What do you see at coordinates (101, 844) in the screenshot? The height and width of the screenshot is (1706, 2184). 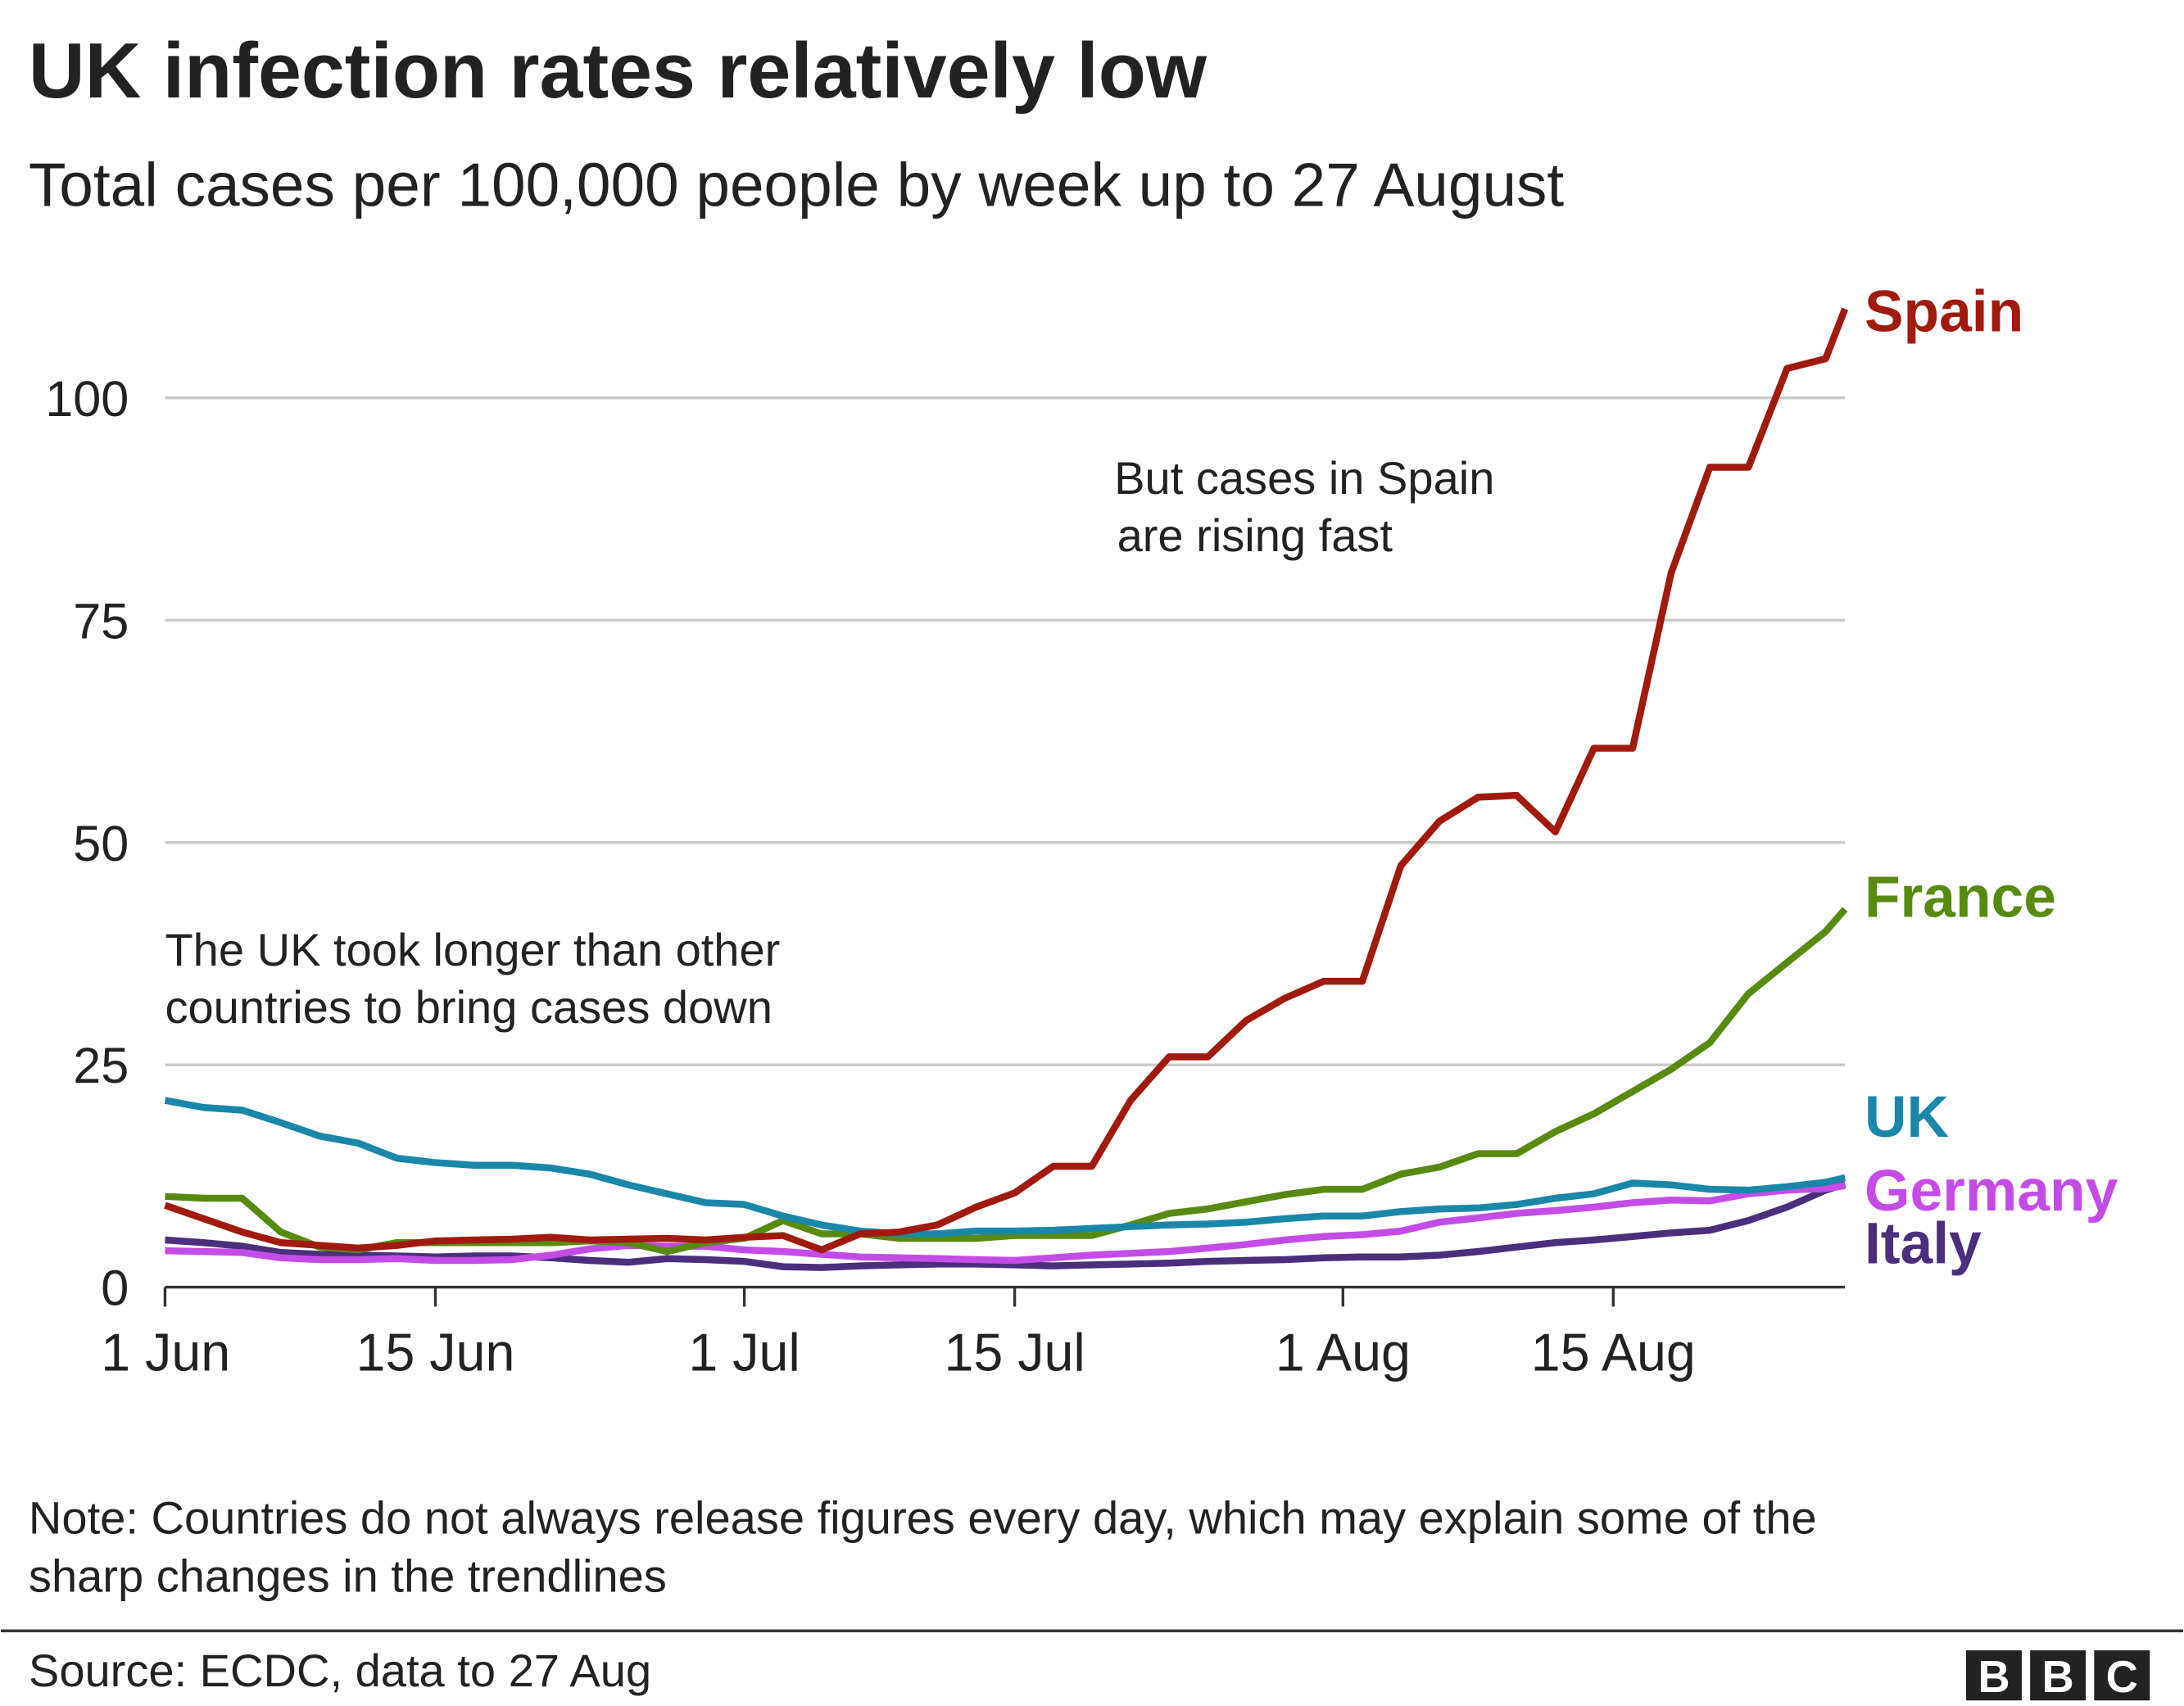 I see `y-tick-label: 50` at bounding box center [101, 844].